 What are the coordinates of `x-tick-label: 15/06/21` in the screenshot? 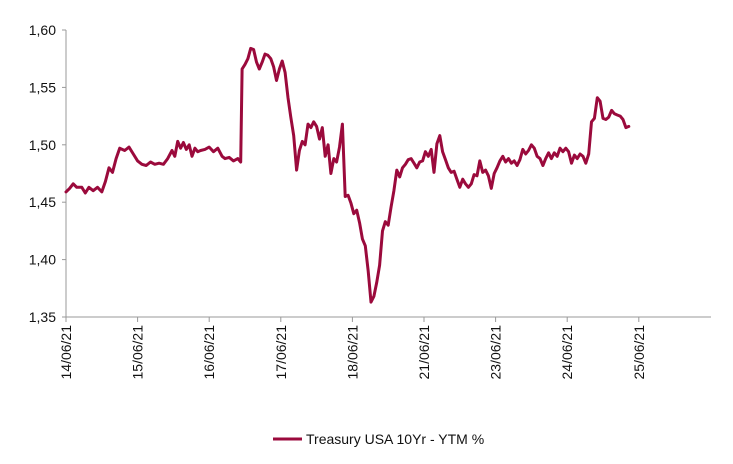 It's located at (138, 352).